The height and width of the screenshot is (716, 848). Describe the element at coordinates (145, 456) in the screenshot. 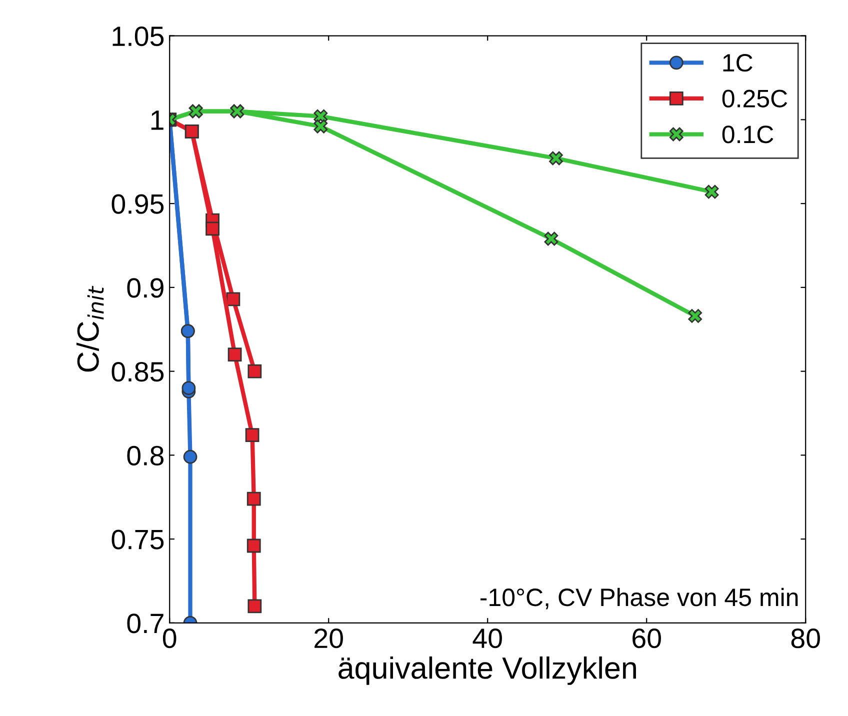

I see `y-tick-label: 0.8` at that location.